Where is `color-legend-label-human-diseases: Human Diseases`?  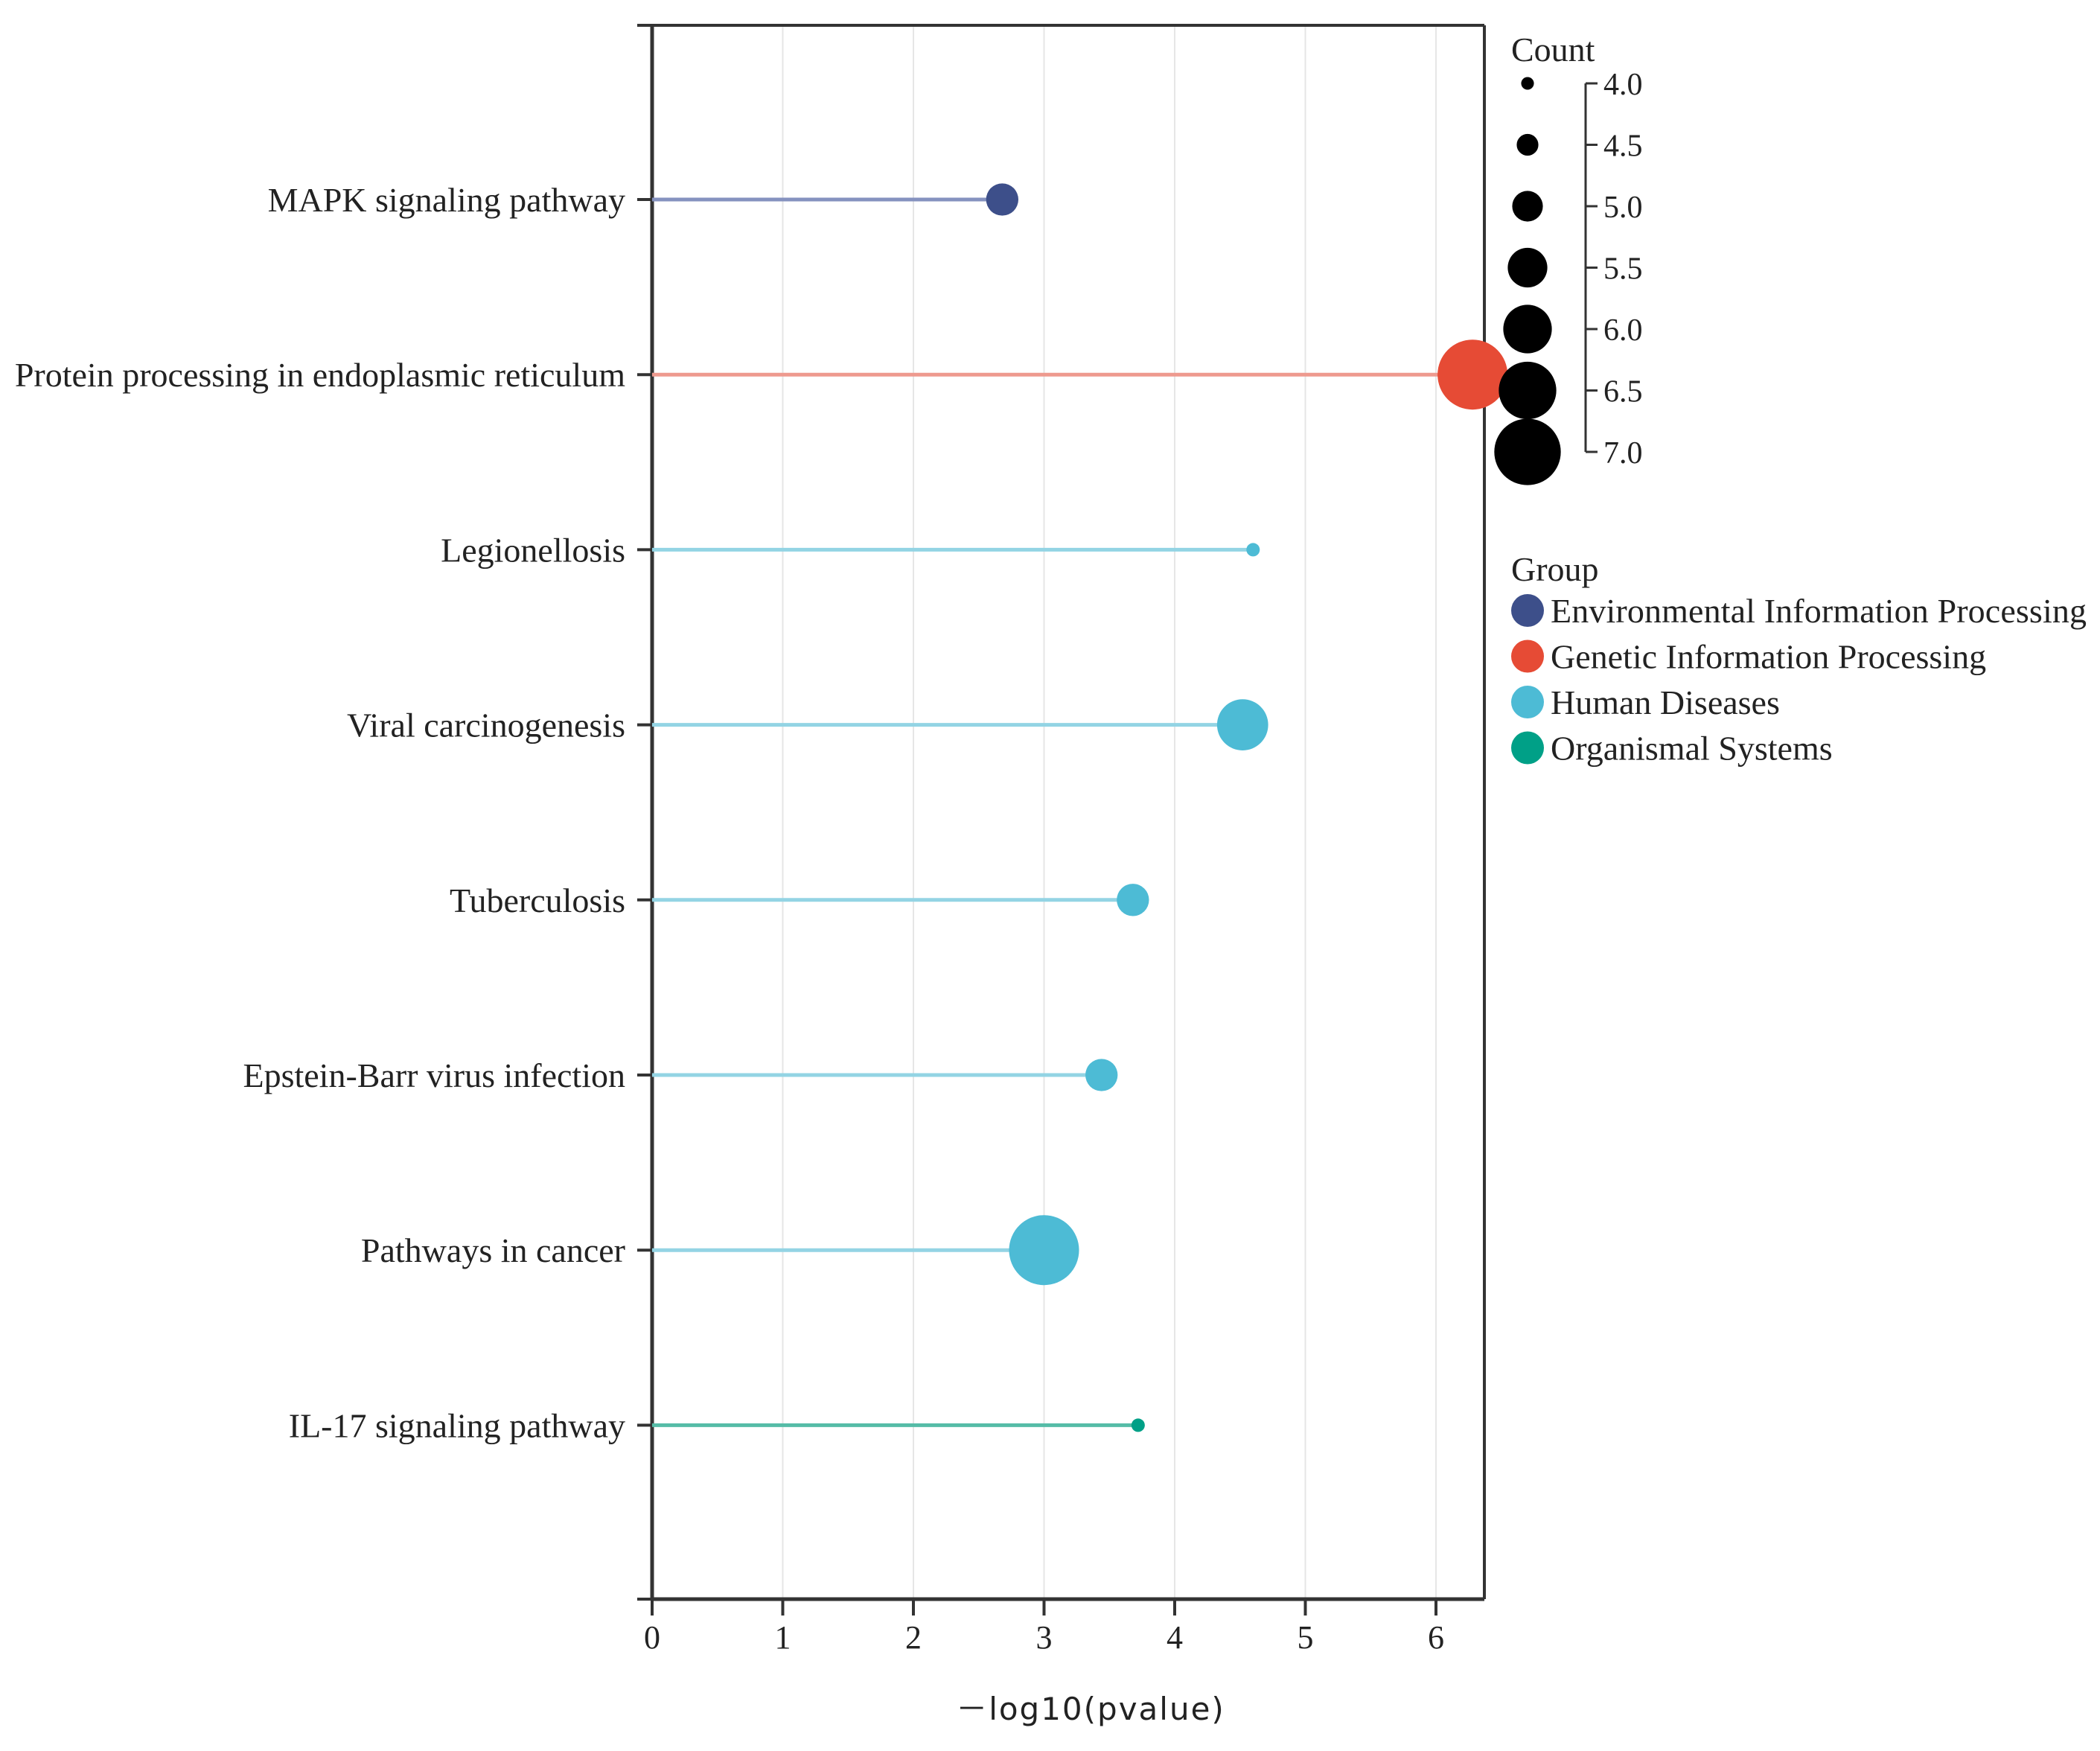
color-legend-label-human-diseases: Human Diseases is located at coordinates (1665, 702).